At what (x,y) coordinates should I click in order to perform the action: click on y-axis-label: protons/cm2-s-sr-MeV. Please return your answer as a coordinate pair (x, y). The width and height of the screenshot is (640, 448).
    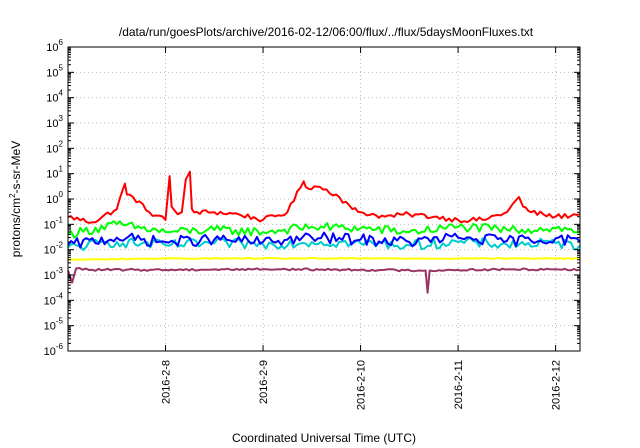
    Looking at the image, I should click on (15, 199).